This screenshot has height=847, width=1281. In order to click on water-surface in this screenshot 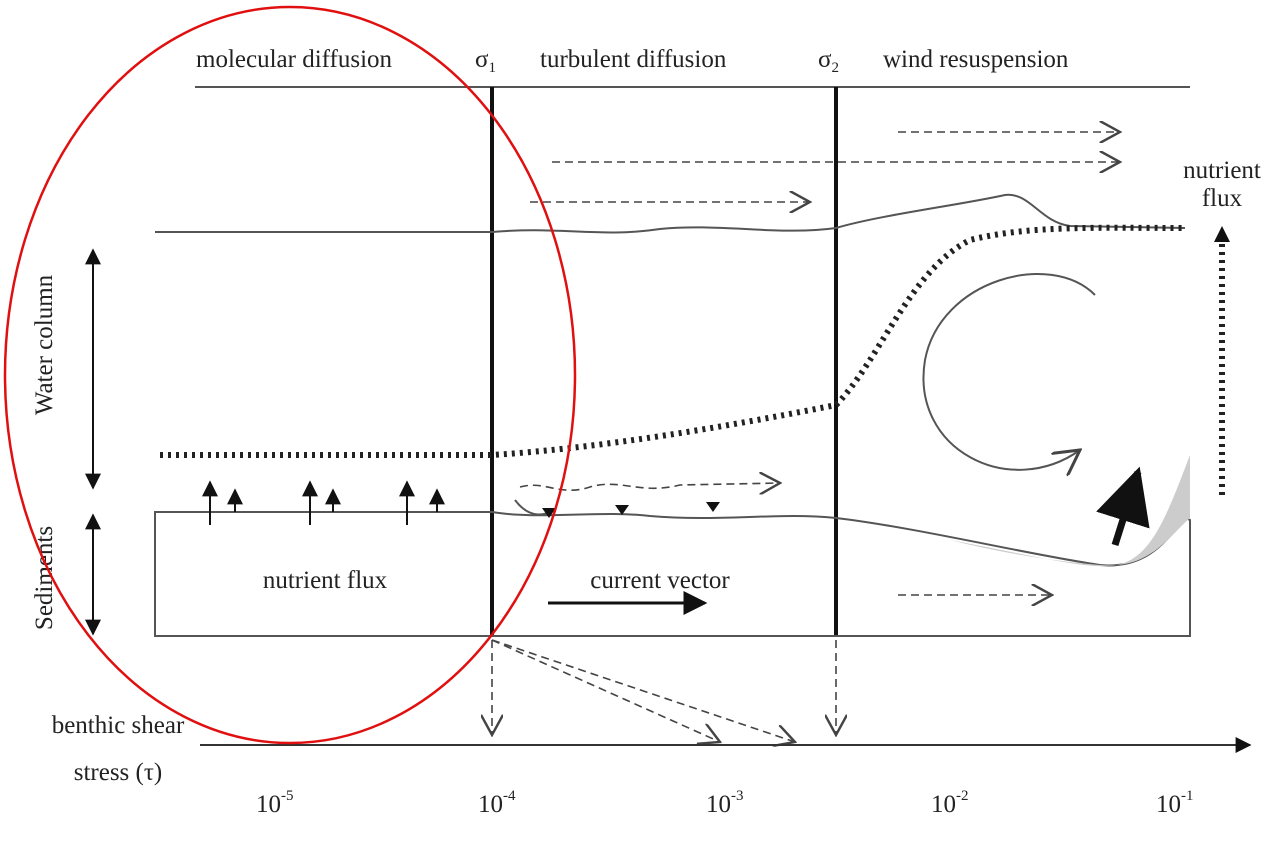, I will do `click(670, 213)`.